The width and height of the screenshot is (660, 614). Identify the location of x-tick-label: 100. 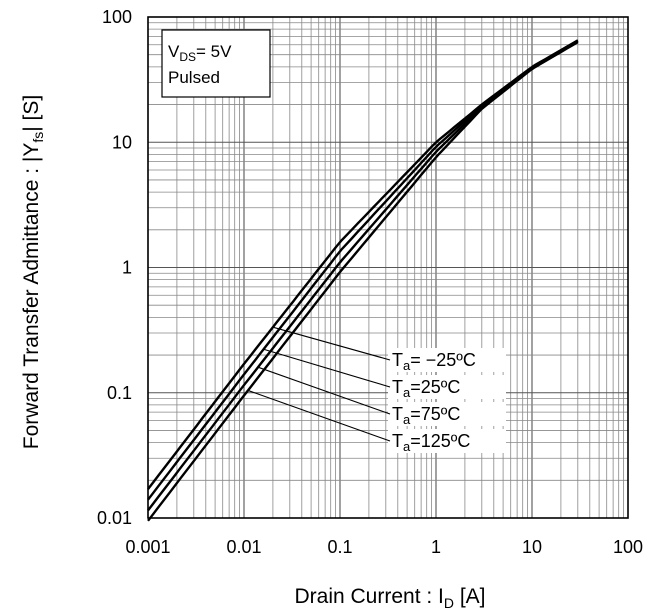
(628, 547).